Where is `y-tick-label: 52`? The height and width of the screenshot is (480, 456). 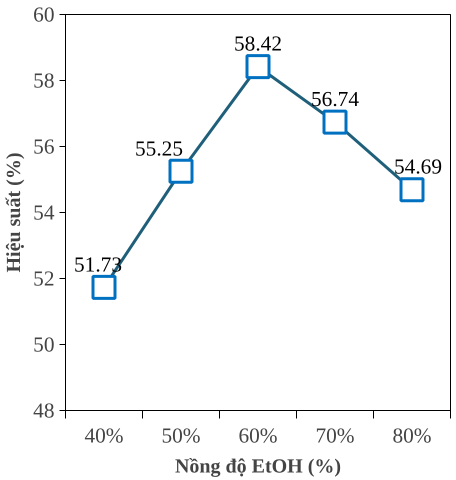 y-tick-label: 52 is located at coordinates (43, 278).